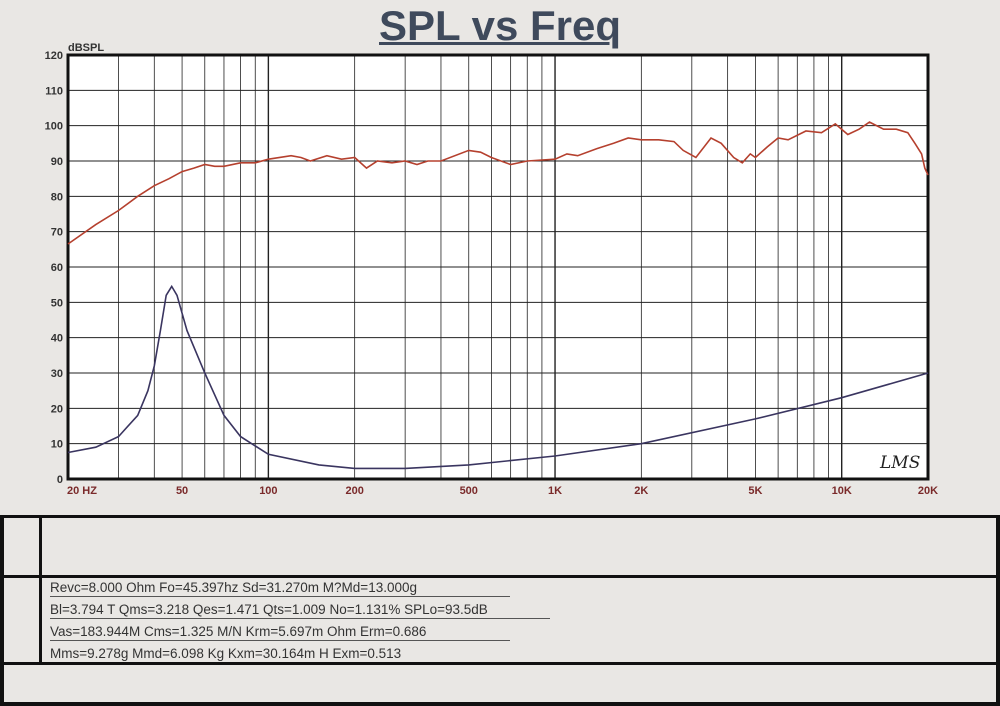  What do you see at coordinates (500, 576) in the screenshot?
I see `table-line-mid` at bounding box center [500, 576].